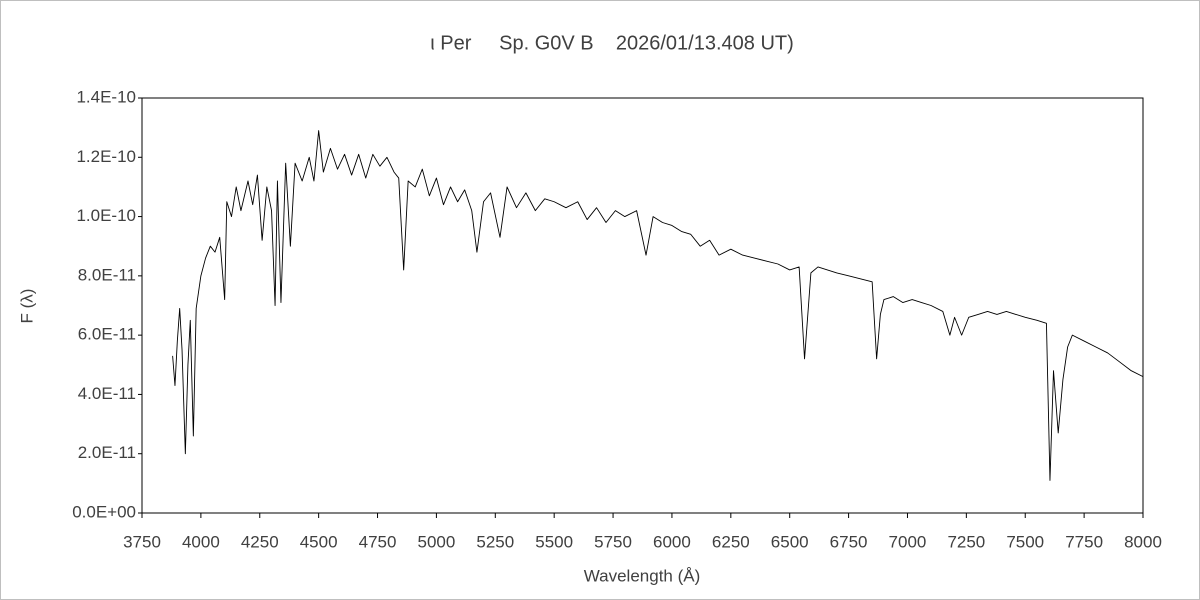 The image size is (1200, 600). Describe the element at coordinates (642, 575) in the screenshot. I see `x-axis-label: Wavelength (Å)` at that location.